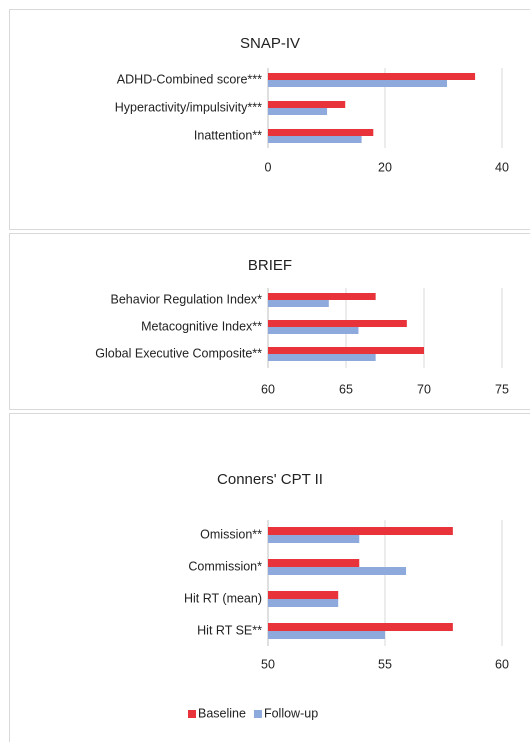 The image size is (530, 742). What do you see at coordinates (346, 389) in the screenshot?
I see `x-tick-label: 65` at bounding box center [346, 389].